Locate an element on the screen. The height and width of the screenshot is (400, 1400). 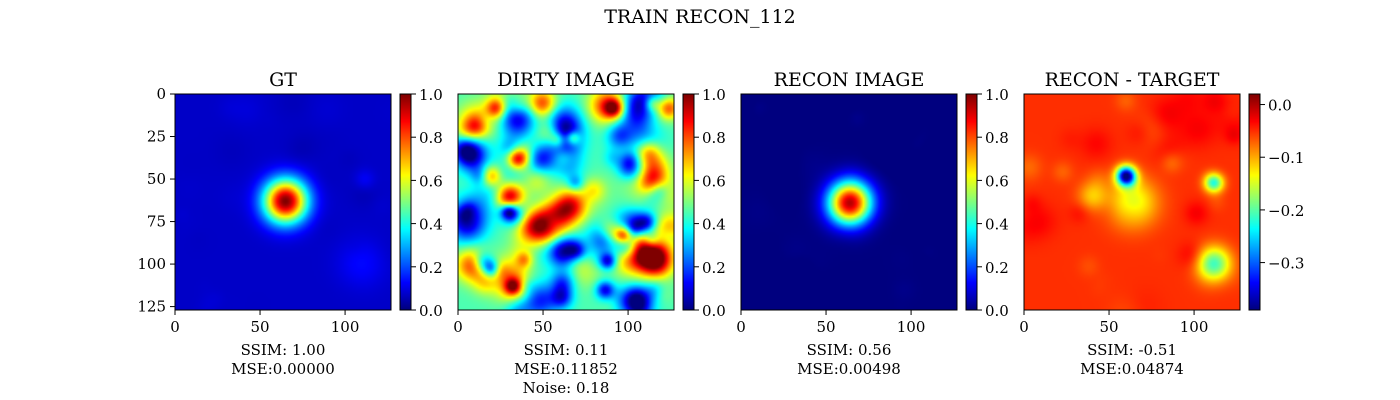
metric-label: Noise: 0.18 is located at coordinates (566, 388).